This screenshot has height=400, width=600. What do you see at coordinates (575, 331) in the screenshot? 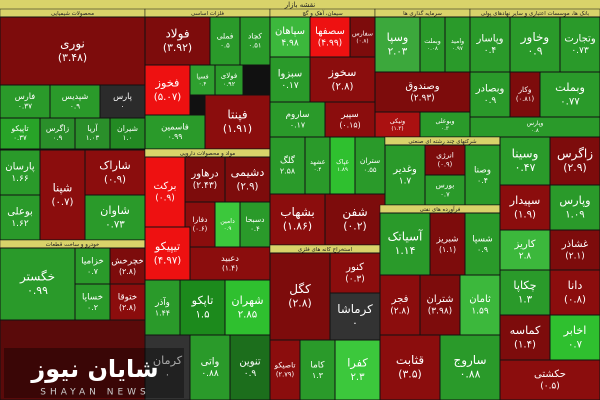
I see `tile-name: اخابر` at bounding box center [575, 331].